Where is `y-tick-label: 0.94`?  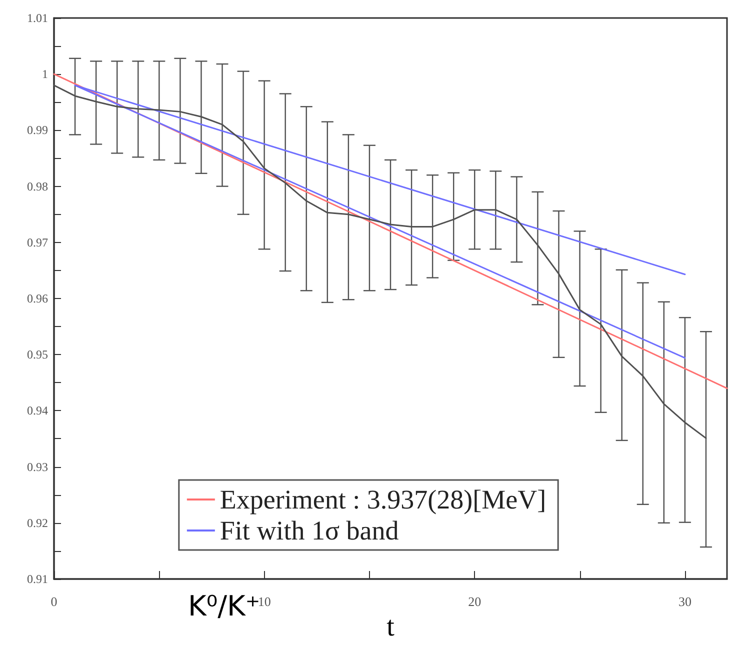 y-tick-label: 0.94 is located at coordinates (37, 411).